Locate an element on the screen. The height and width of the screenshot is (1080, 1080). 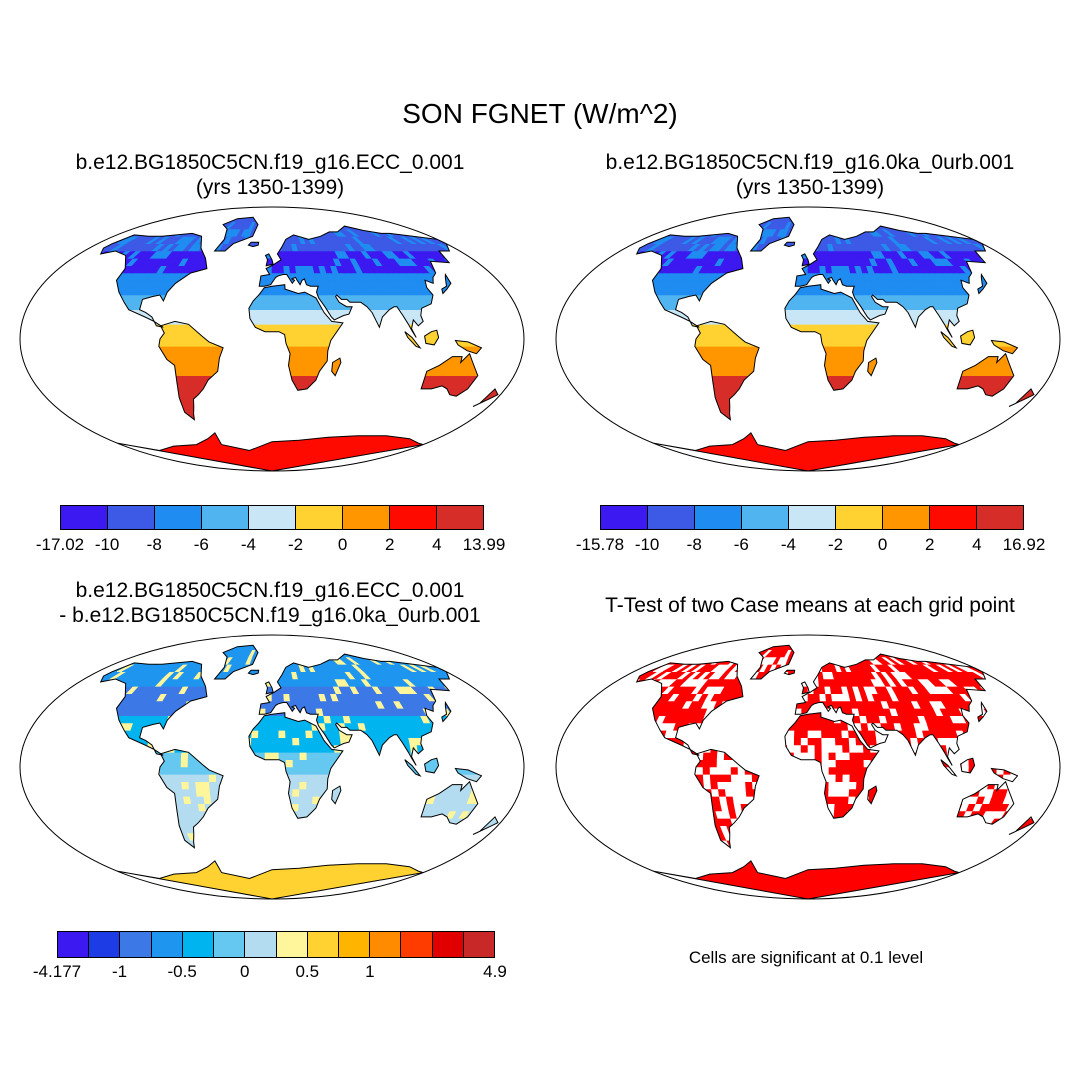
figure-title: SON FGNET (W/m^2) is located at coordinates (540, 113).